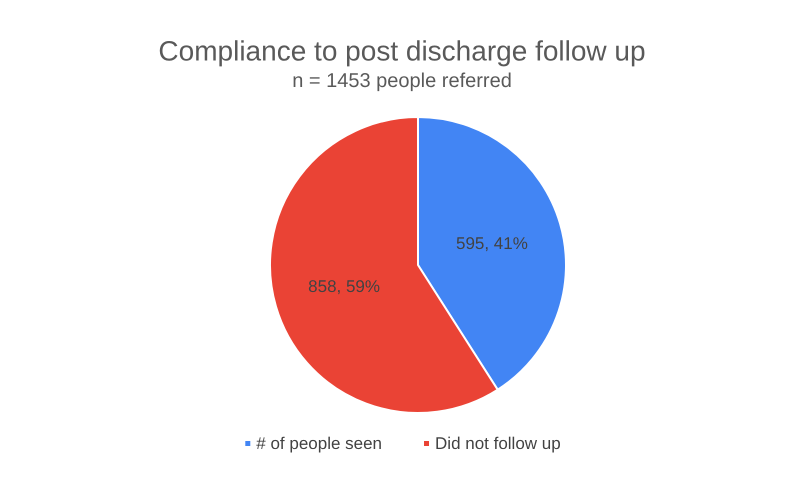 The image size is (804, 487). I want to click on legend-label: # of people seen, so click(319, 443).